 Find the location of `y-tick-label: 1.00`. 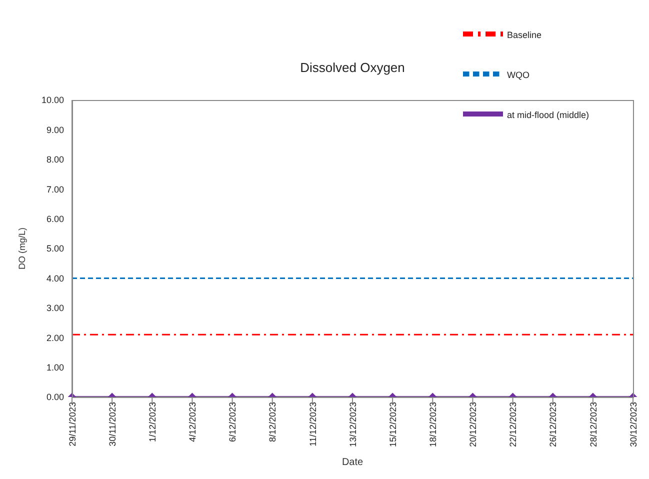

y-tick-label: 1.00 is located at coordinates (55, 367).